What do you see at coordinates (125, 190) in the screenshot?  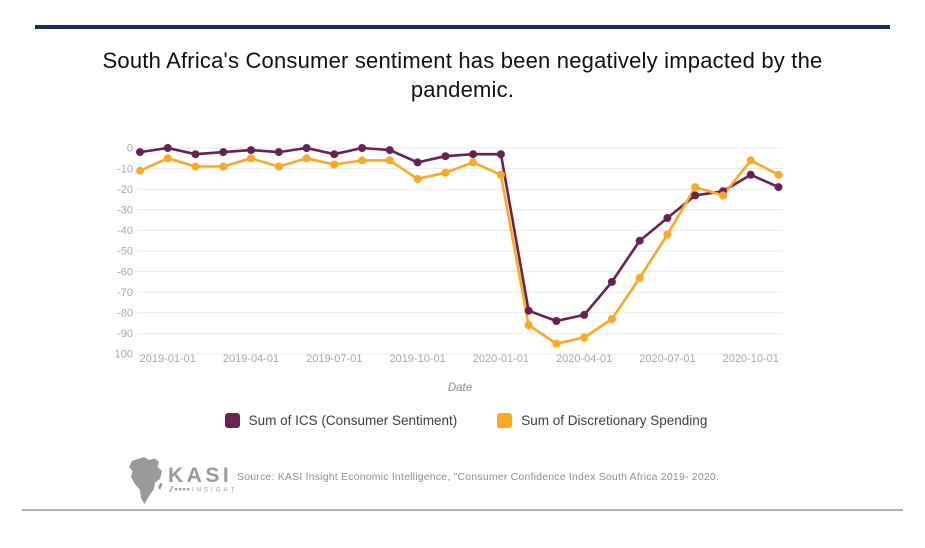 I see `y-axis-tick-label: -20` at bounding box center [125, 190].